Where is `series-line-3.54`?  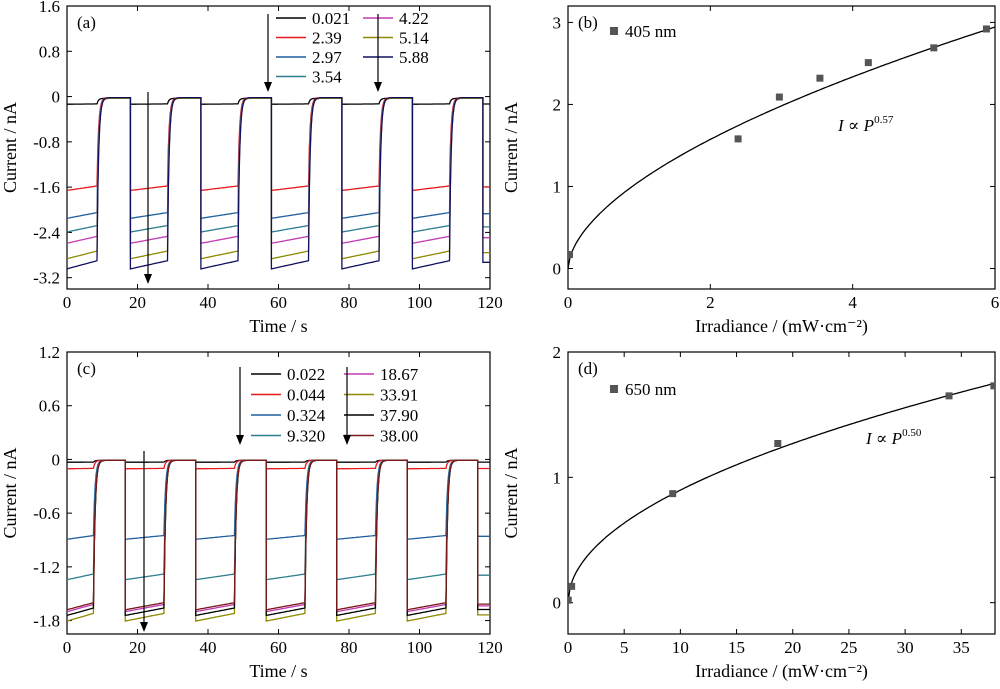 series-line-3.54 is located at coordinates (278, 165).